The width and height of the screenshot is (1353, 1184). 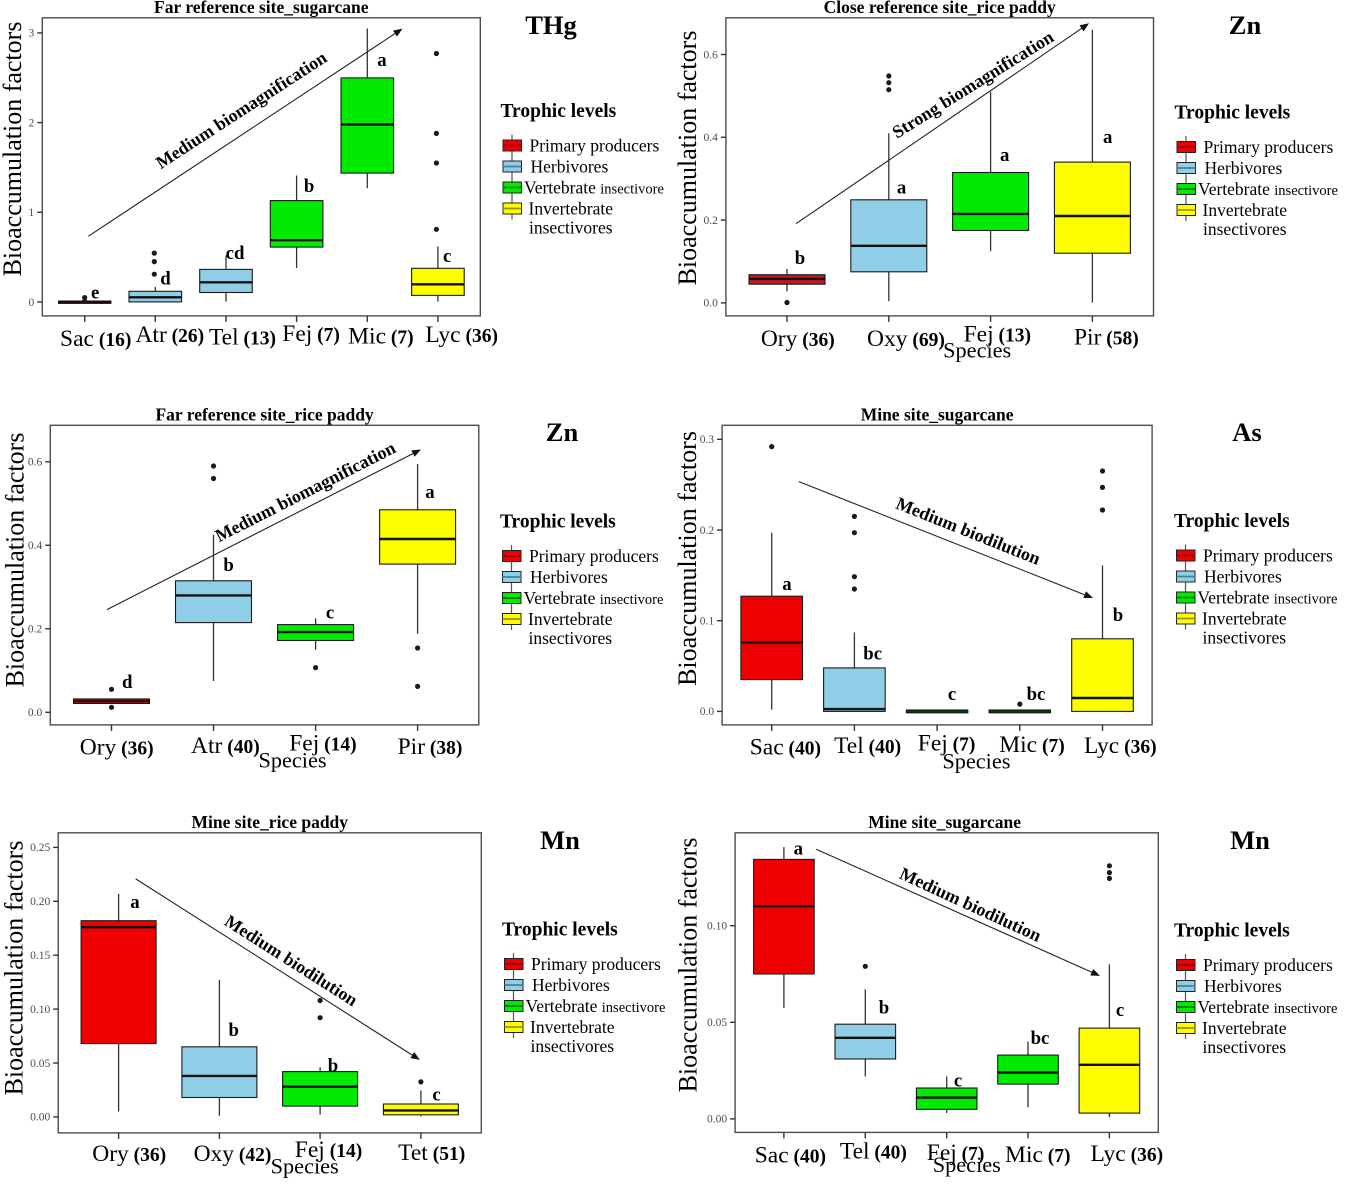 I want to click on svg-text: Sac (40), so click(x=790, y=1156).